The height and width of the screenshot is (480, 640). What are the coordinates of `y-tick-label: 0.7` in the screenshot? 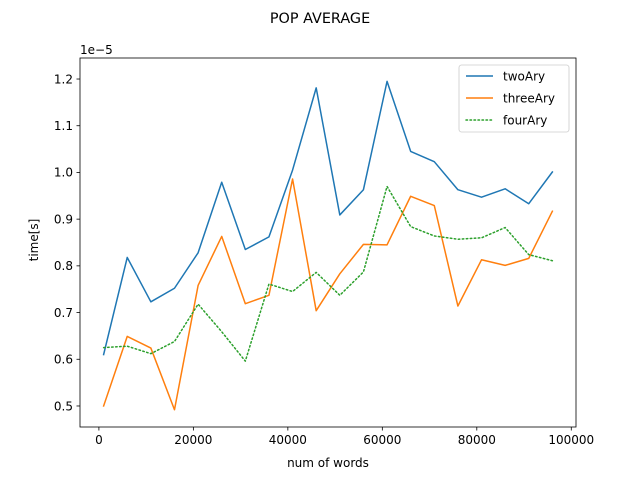 It's located at (63, 313).